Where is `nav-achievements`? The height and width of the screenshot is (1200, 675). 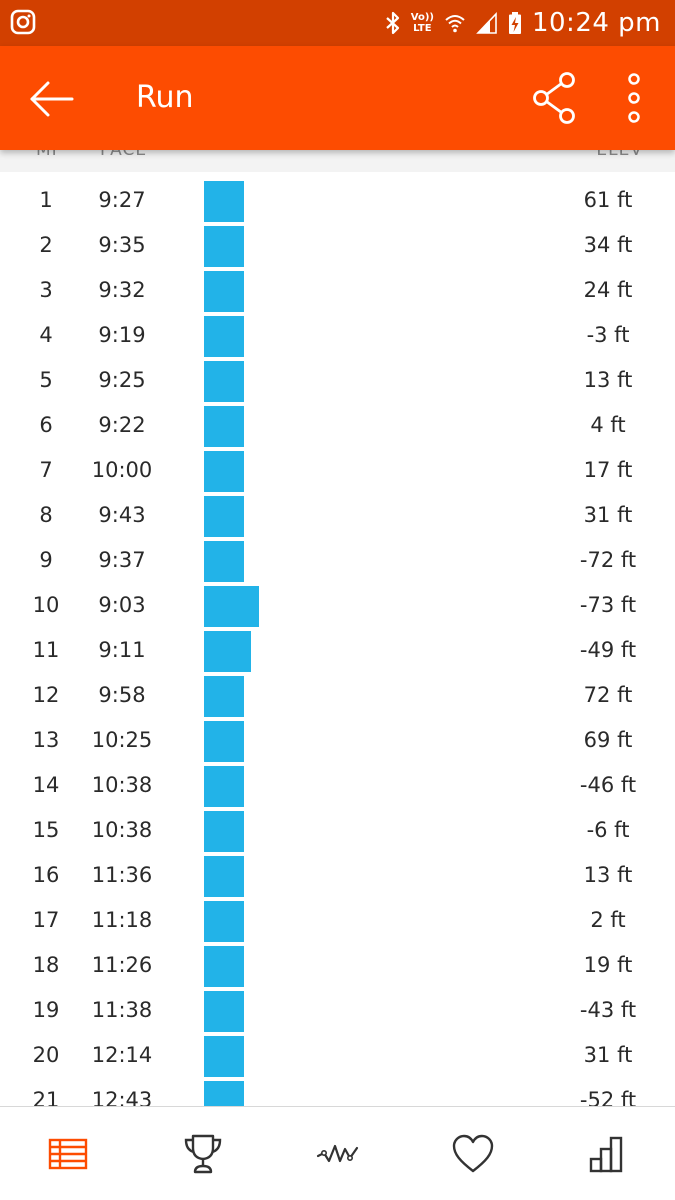
nav-achievements is located at coordinates (202, 1153).